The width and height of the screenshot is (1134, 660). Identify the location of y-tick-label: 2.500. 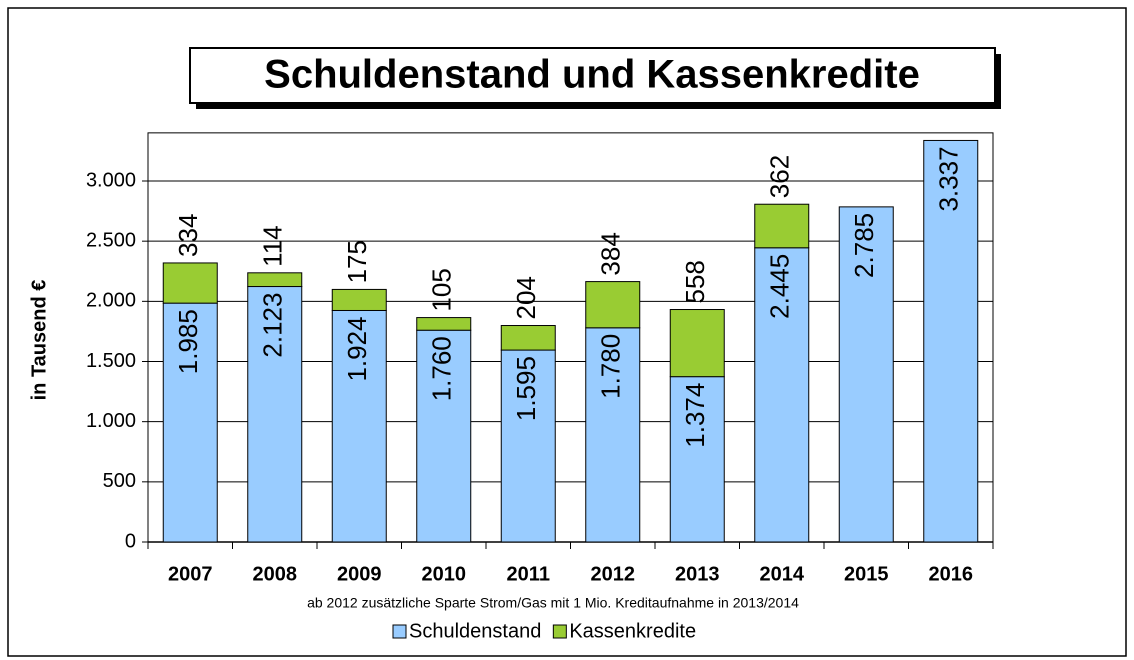
(111, 240).